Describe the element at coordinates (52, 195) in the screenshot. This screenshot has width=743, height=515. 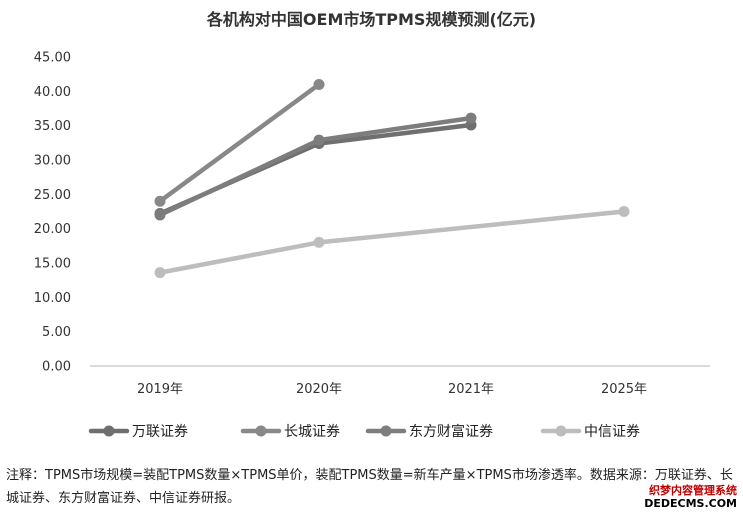
I see `y-tick-label: 25.00` at that location.